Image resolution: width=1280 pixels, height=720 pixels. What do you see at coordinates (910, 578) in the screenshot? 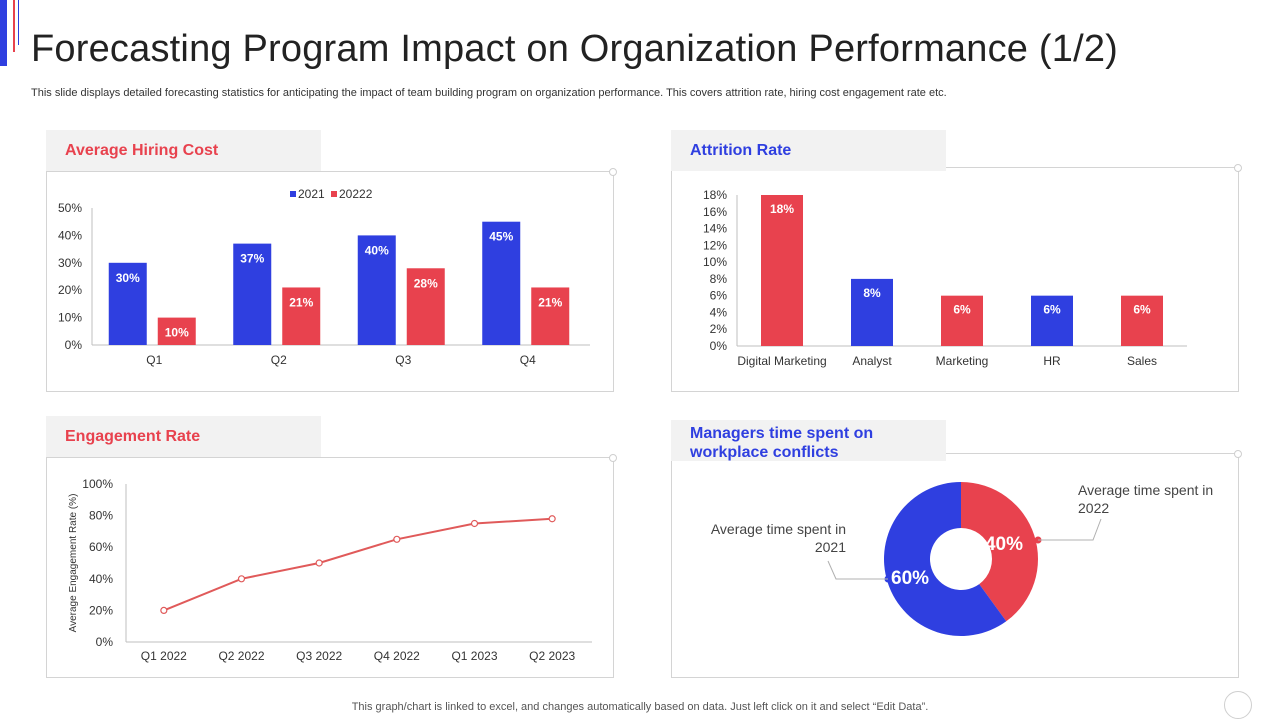
I see `slice-label-2021: 60%` at bounding box center [910, 578].